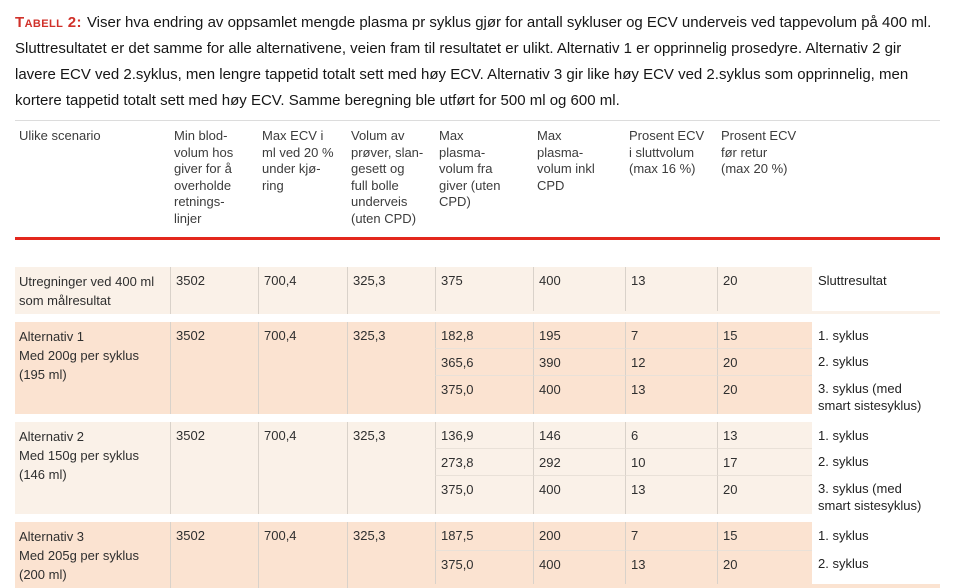 The height and width of the screenshot is (588, 960). I want to click on plasma-inkl-cpd-value: 146, so click(579, 435).